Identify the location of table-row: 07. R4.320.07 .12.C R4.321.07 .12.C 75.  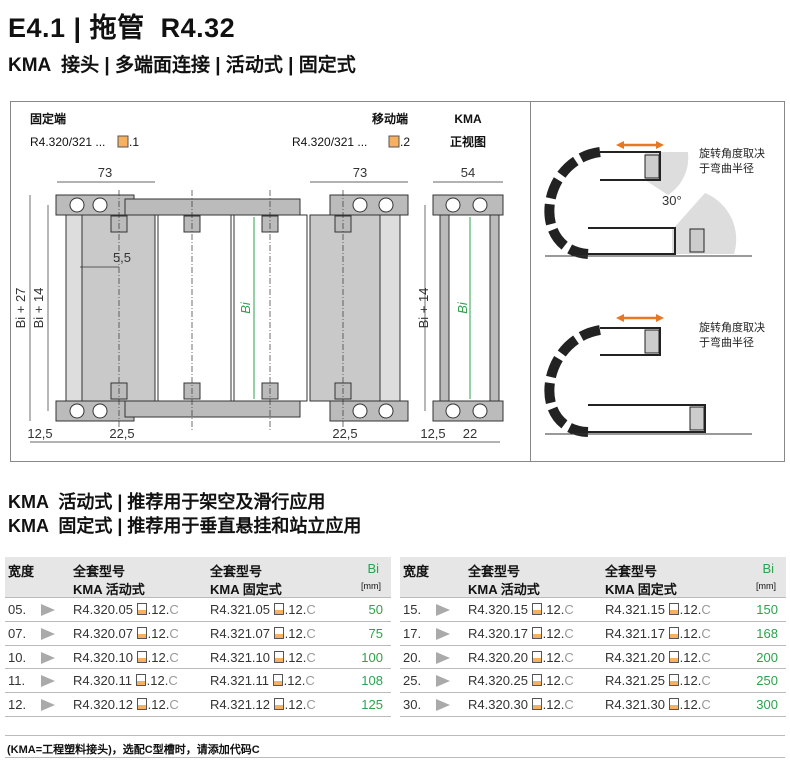
(198, 634).